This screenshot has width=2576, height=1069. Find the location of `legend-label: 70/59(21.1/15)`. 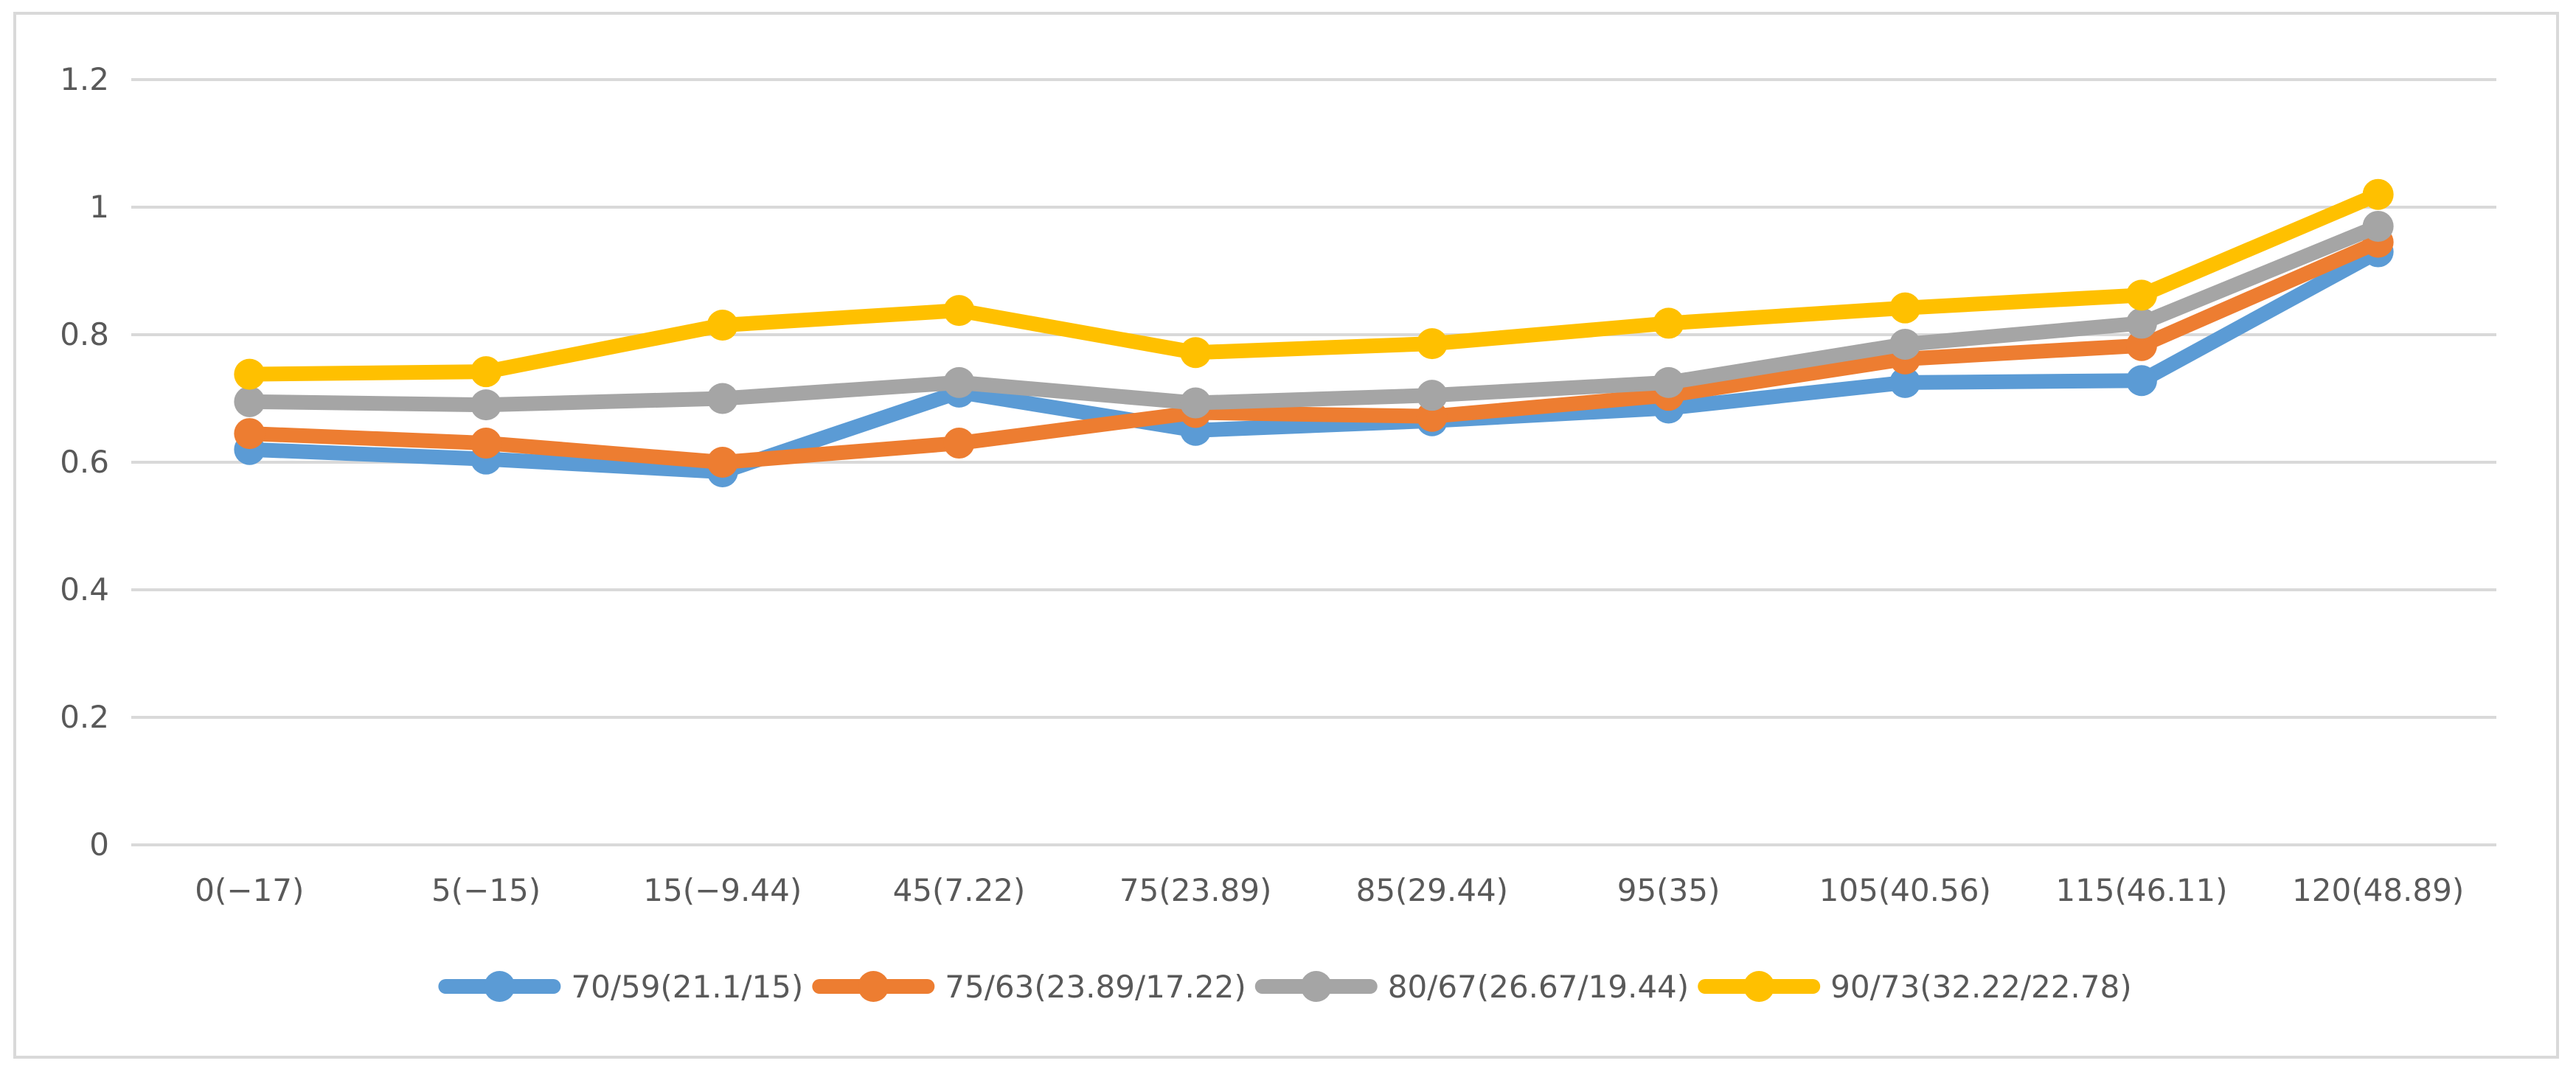

legend-label: 70/59(21.1/15) is located at coordinates (687, 987).